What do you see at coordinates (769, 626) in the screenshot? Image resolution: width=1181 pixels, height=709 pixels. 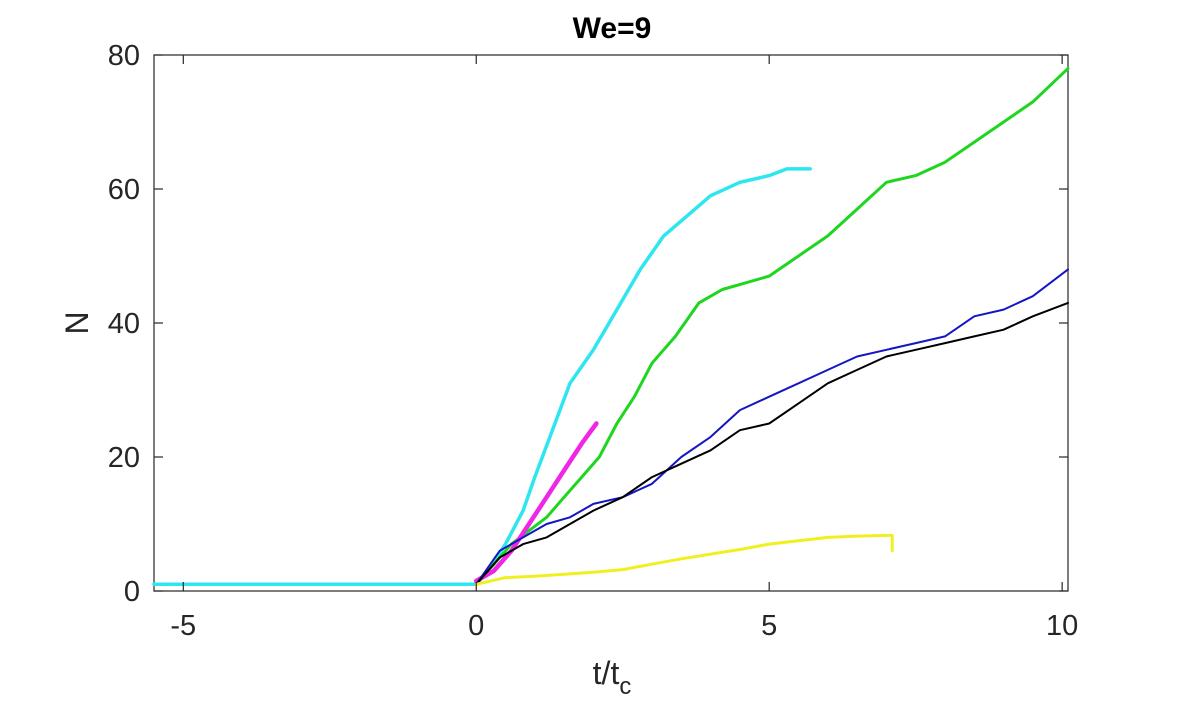 I see `x-tick-label: 5` at bounding box center [769, 626].